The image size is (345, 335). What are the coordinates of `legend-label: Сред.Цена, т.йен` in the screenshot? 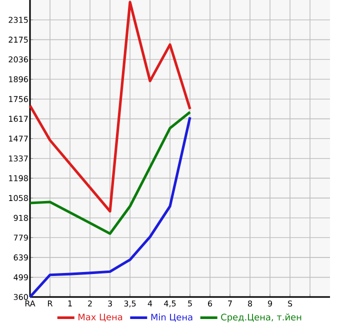 It's located at (261, 318).